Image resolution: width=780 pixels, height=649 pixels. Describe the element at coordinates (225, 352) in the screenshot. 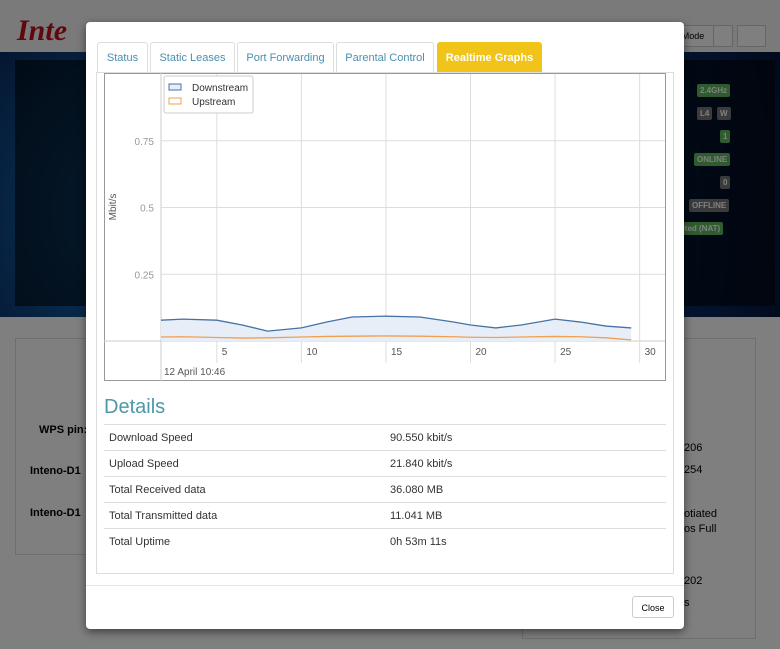

I see `x-tick-label: 5` at that location.